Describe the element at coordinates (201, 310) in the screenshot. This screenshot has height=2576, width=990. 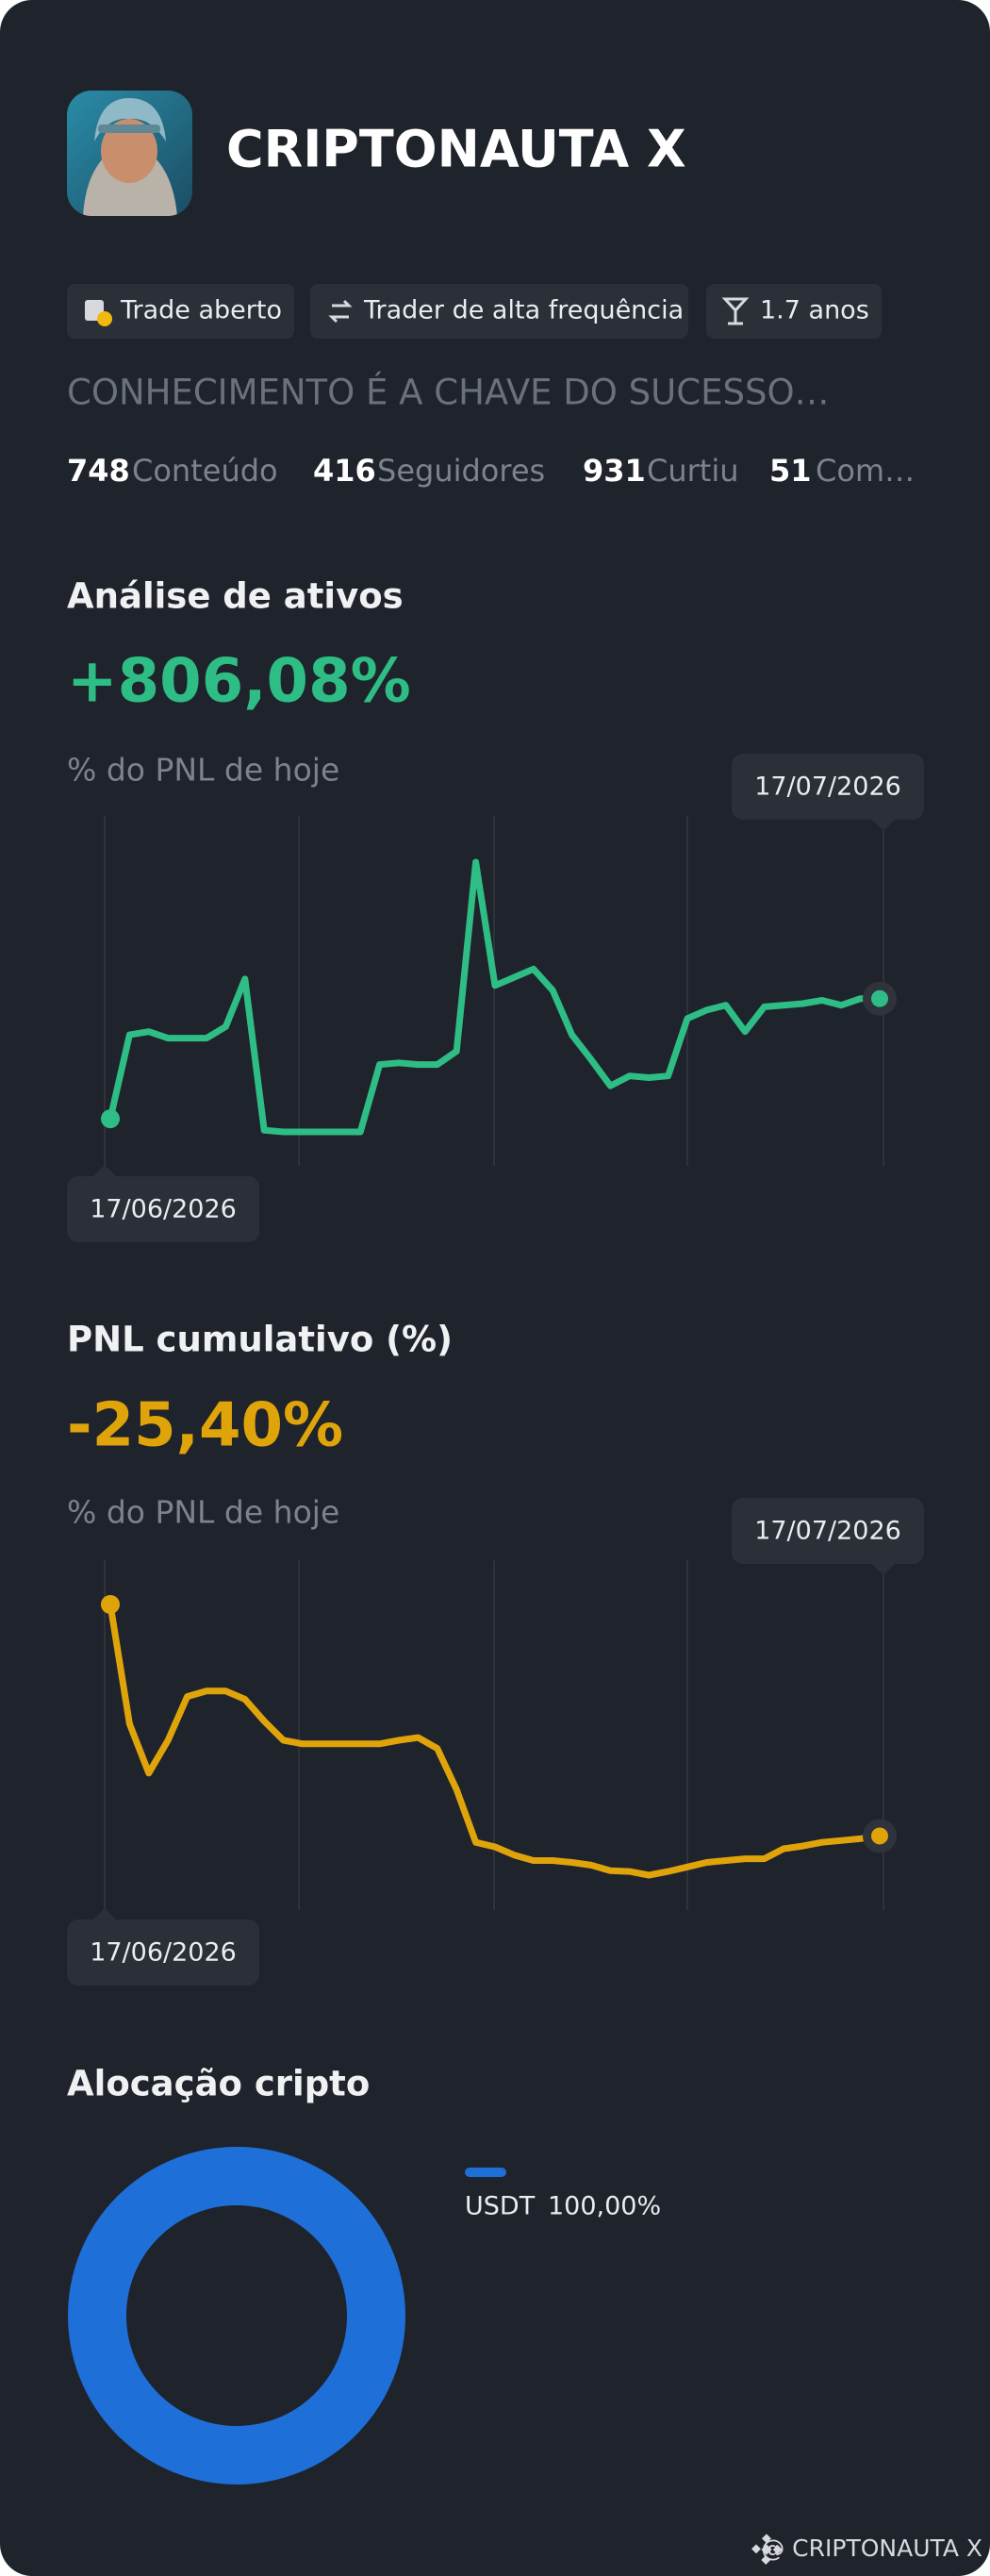
I see `tag-label: Trade aberto` at that location.